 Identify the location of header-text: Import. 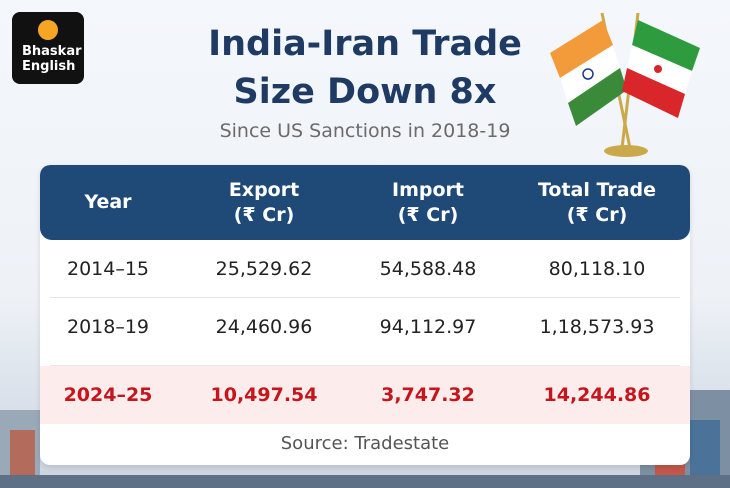
(428, 189).